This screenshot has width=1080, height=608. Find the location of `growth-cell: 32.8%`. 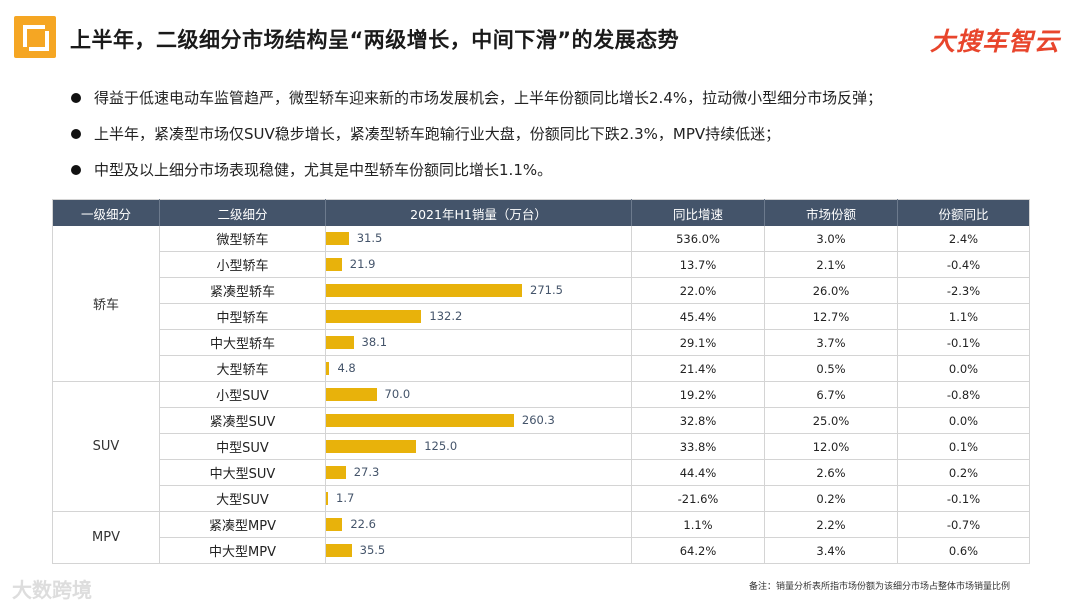

growth-cell: 32.8% is located at coordinates (698, 420).